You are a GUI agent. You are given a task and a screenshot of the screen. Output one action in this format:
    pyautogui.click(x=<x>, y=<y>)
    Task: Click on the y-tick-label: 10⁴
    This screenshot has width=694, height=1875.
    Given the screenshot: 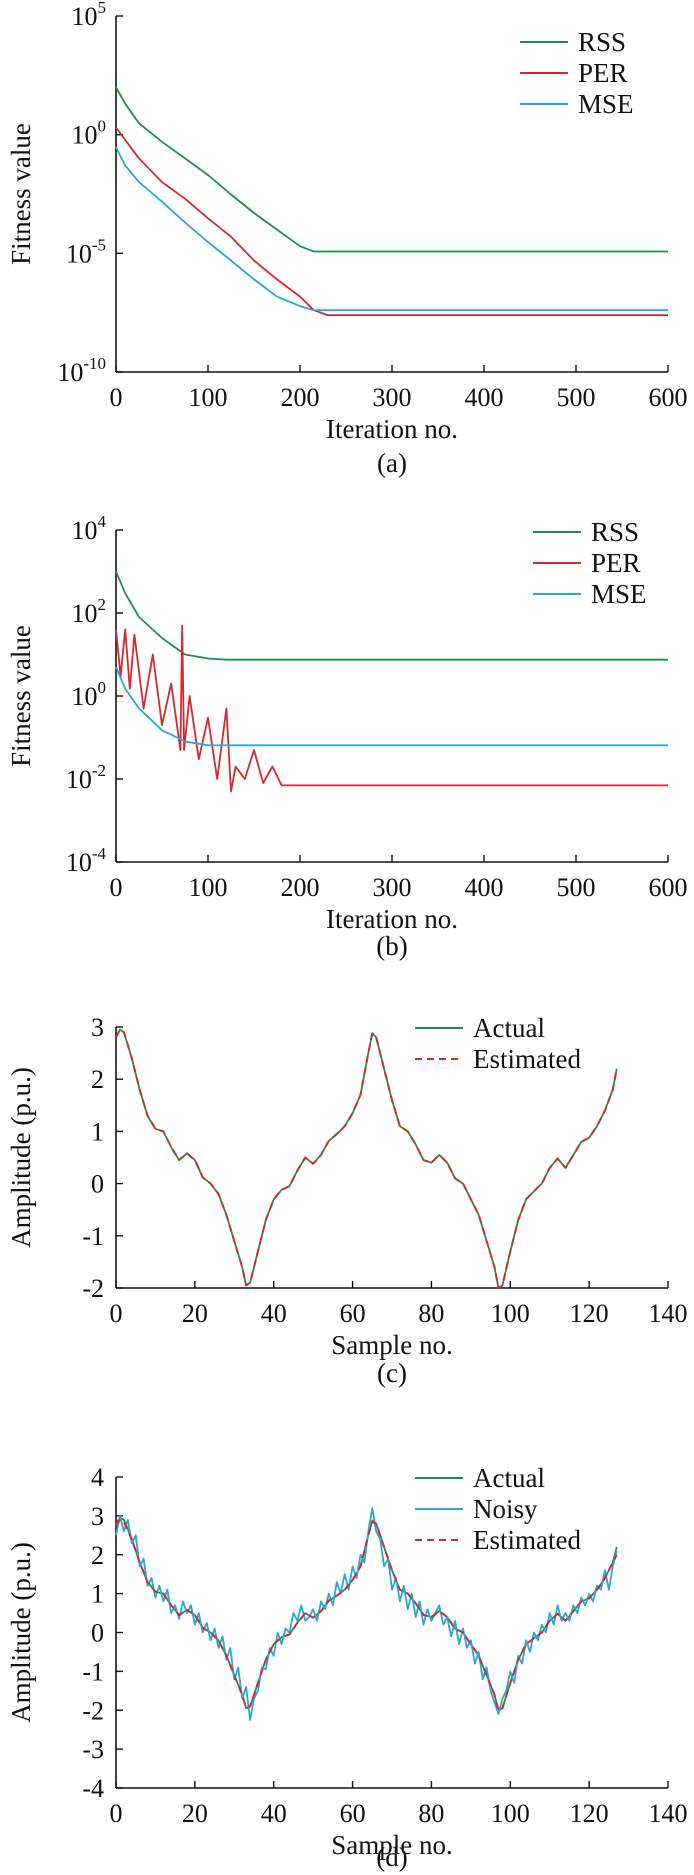 What is the action you would take?
    pyautogui.click(x=89, y=528)
    